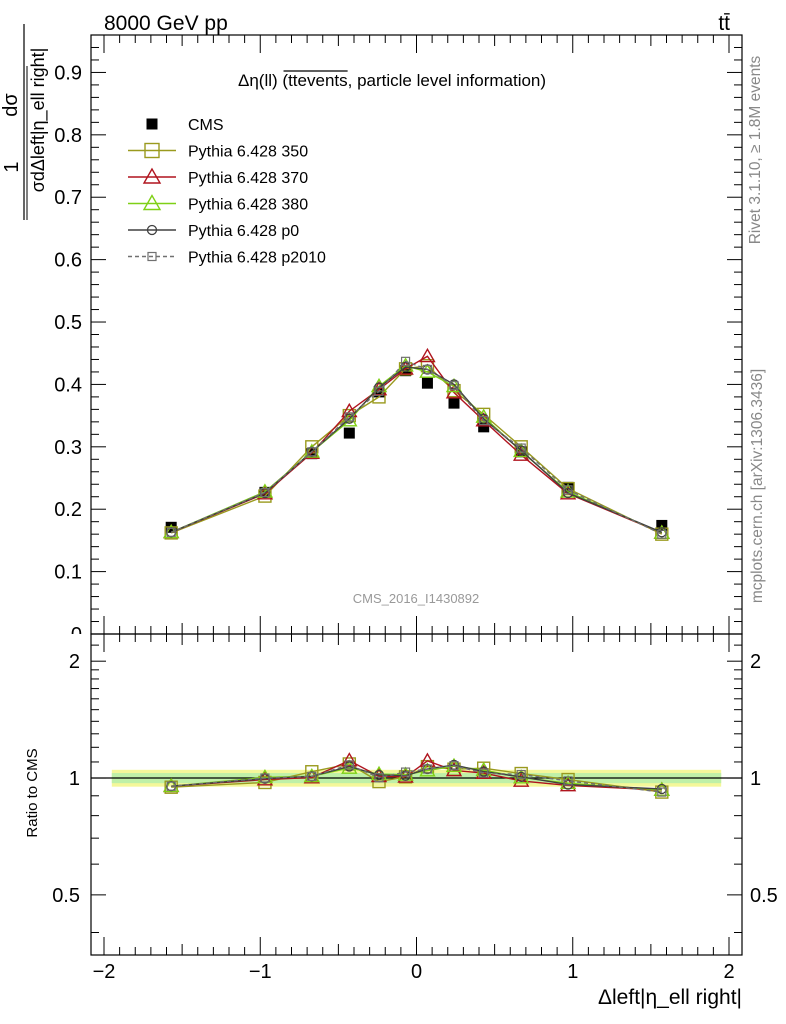 This screenshot has height=1024, width=786. I want to click on main-y-tick-label: 0, so click(76, 635).